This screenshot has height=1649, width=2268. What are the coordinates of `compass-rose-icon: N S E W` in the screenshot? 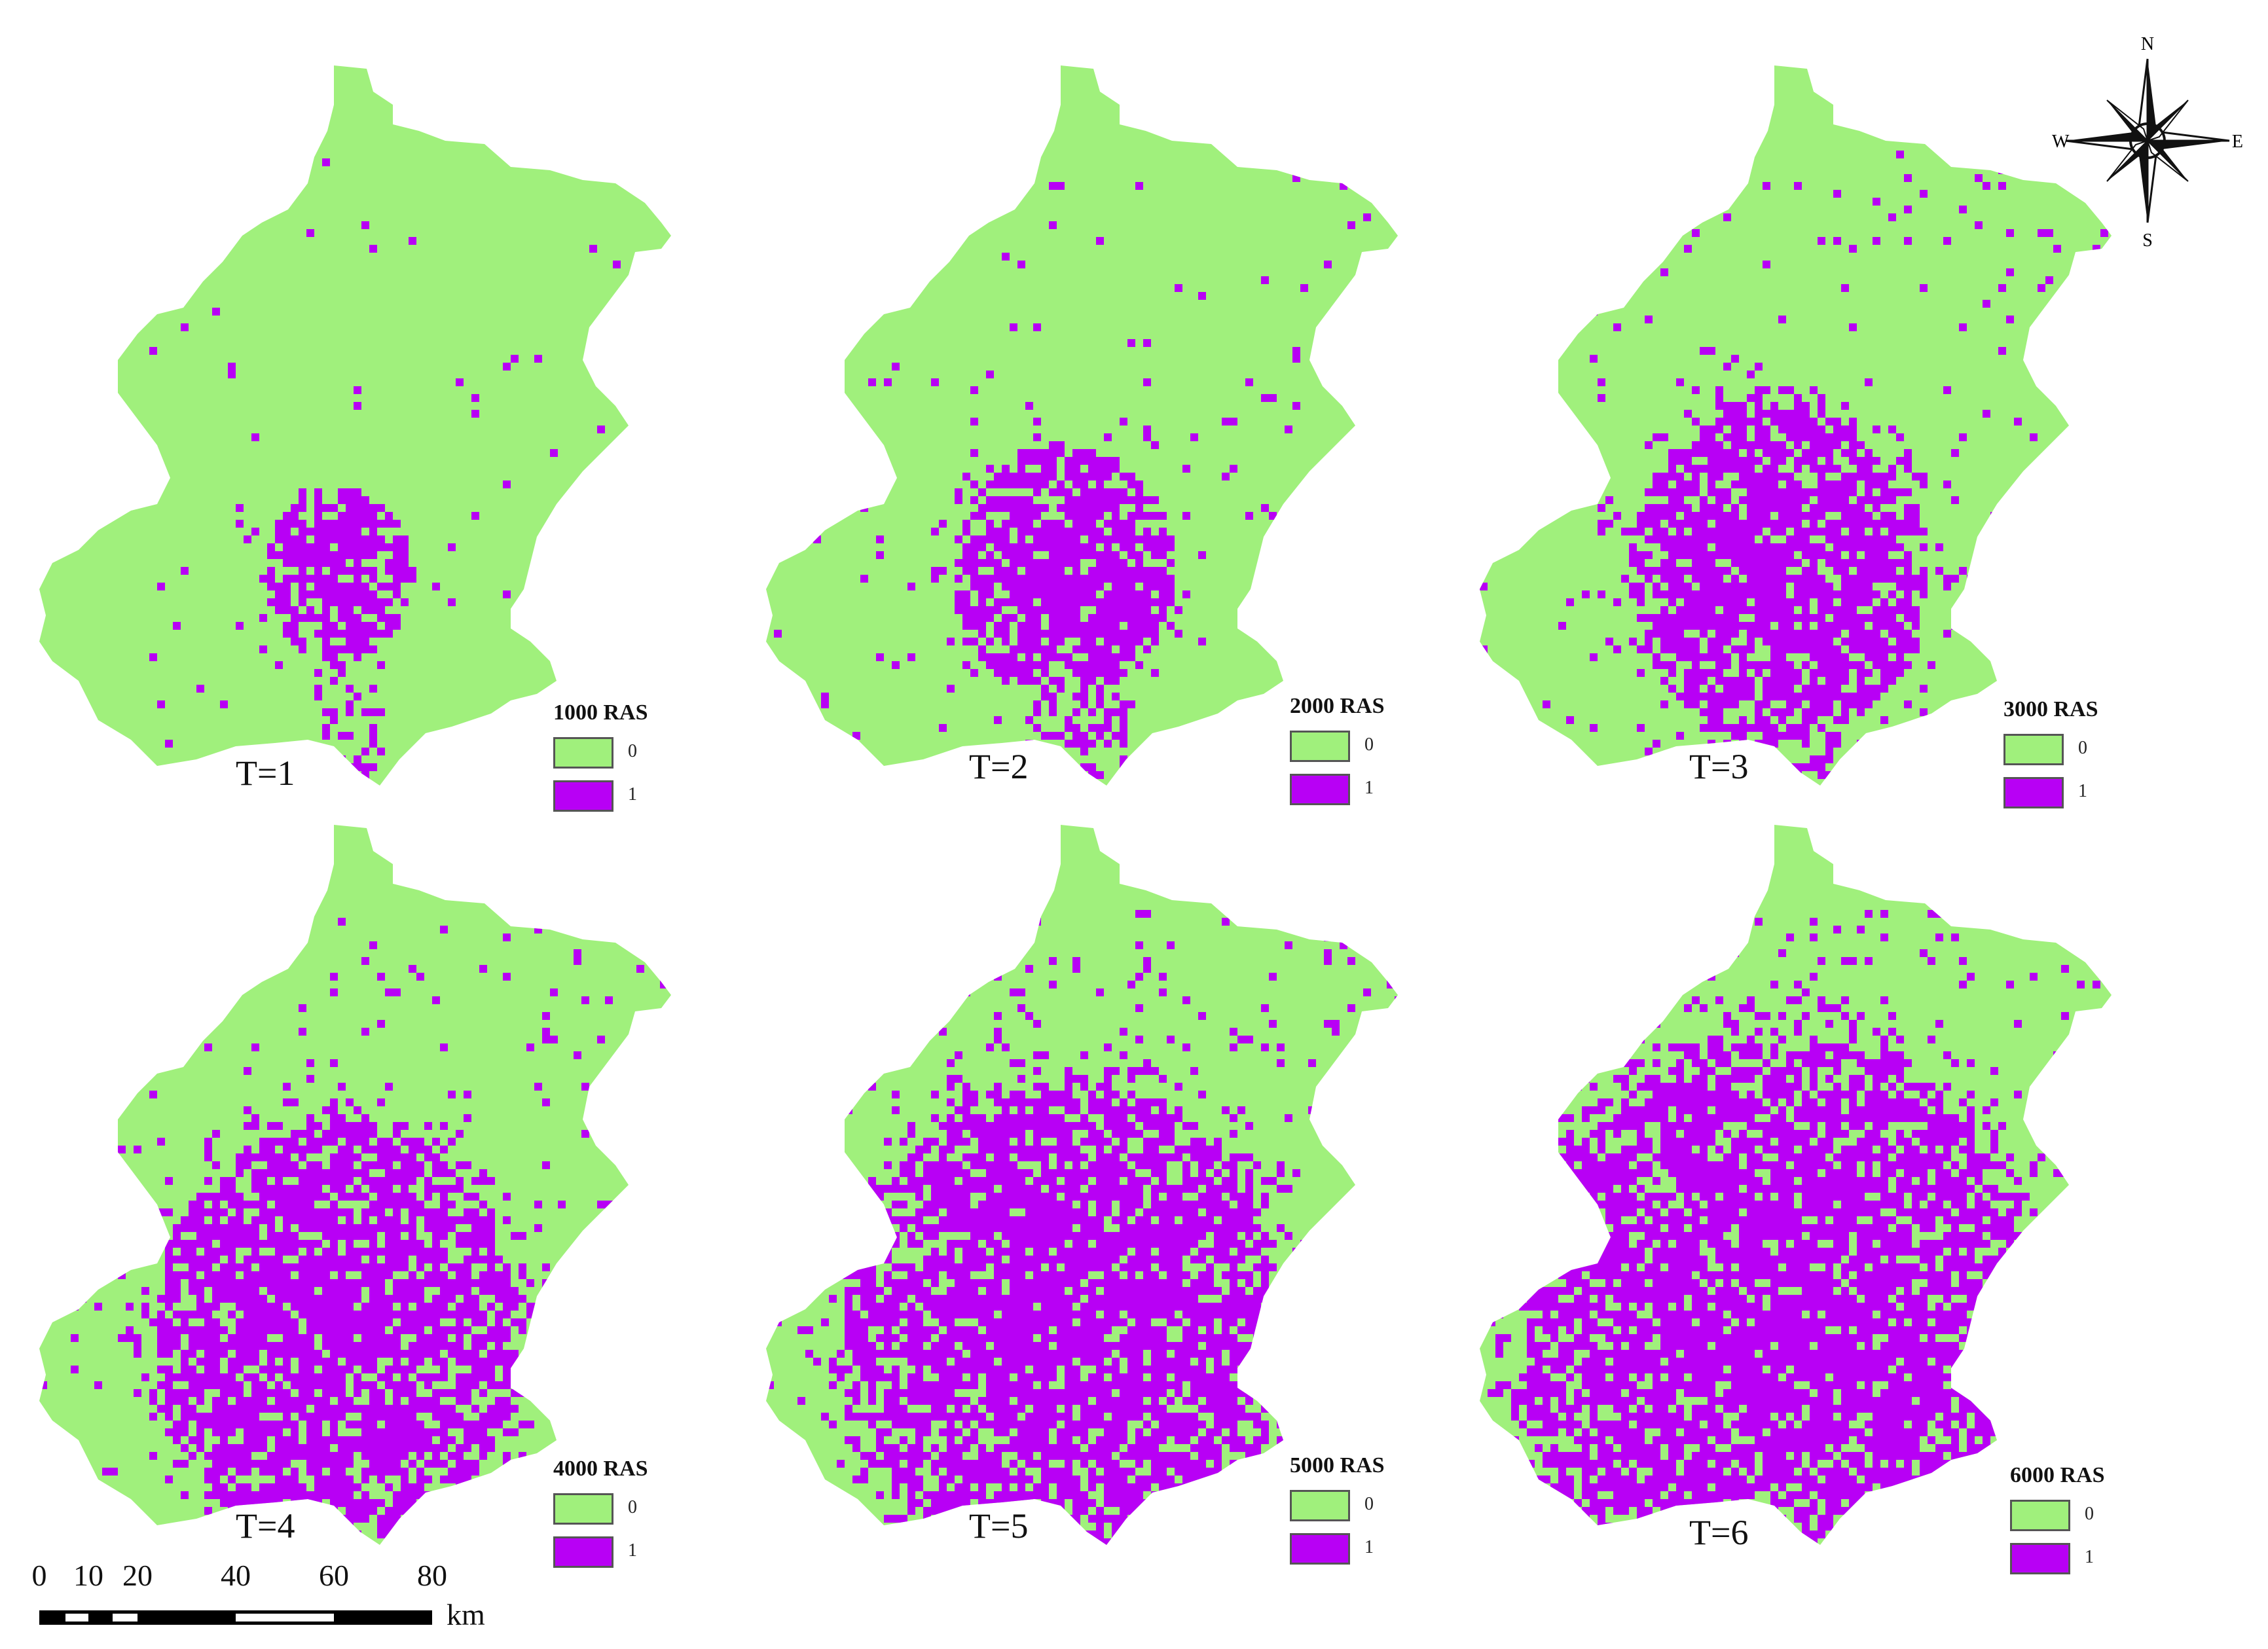 It's located at (2147, 142).